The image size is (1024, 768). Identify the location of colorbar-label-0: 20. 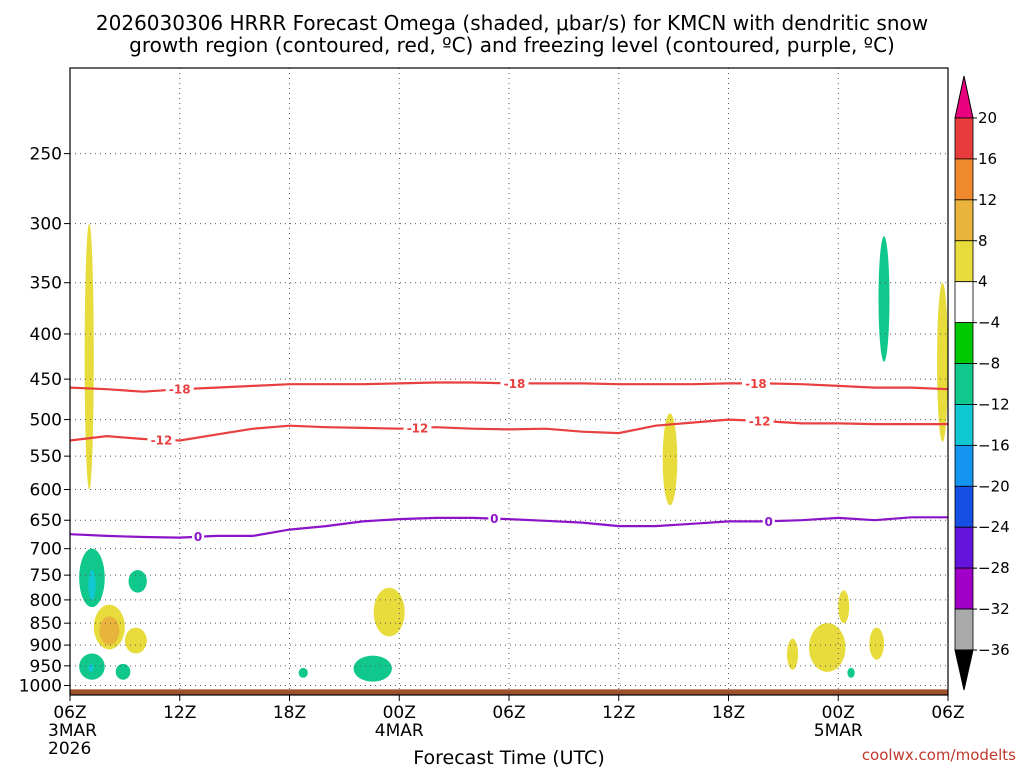
(987, 118).